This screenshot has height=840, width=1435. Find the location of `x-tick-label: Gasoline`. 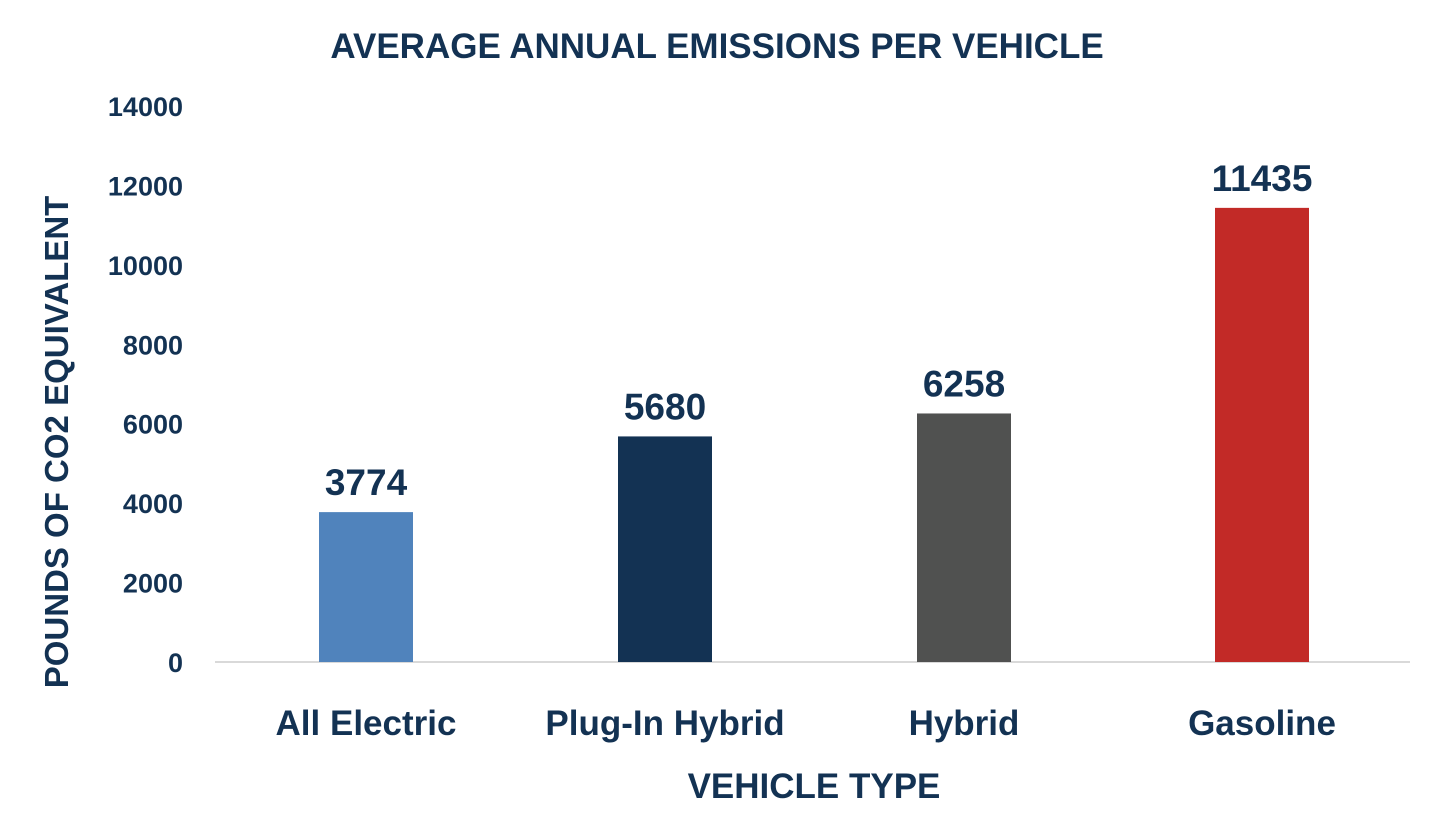

x-tick-label: Gasoline is located at coordinates (1262, 723).